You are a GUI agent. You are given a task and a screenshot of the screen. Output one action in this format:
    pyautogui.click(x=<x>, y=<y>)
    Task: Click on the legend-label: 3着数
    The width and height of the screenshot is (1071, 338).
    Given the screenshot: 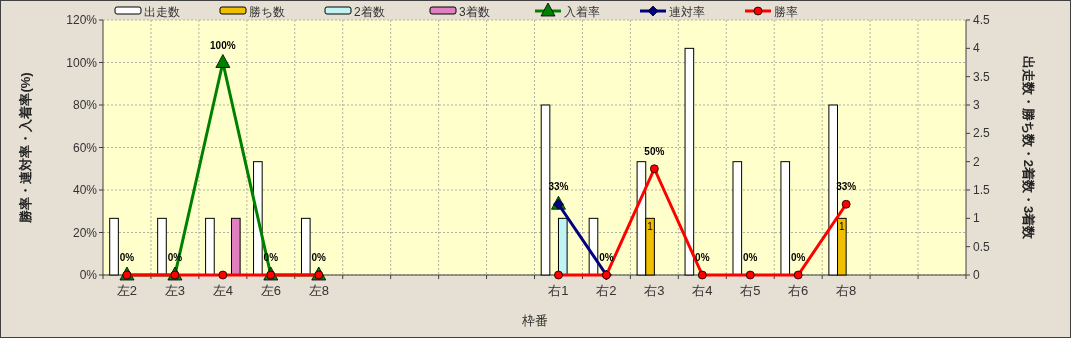 What is the action you would take?
    pyautogui.click(x=474, y=12)
    